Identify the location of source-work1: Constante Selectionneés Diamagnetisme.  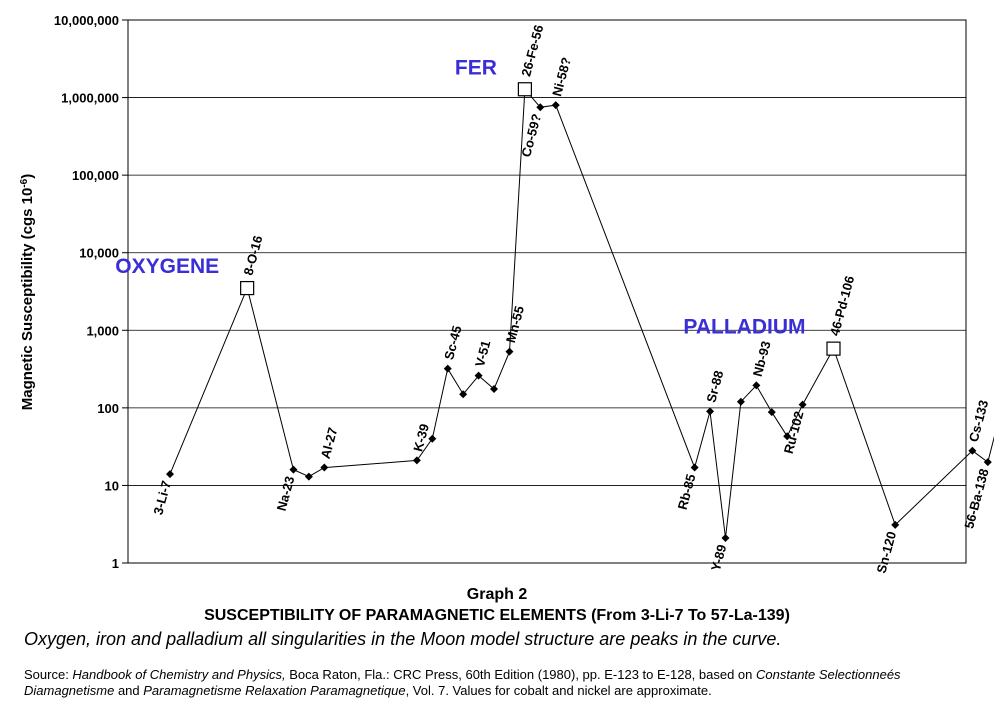
(462, 682).